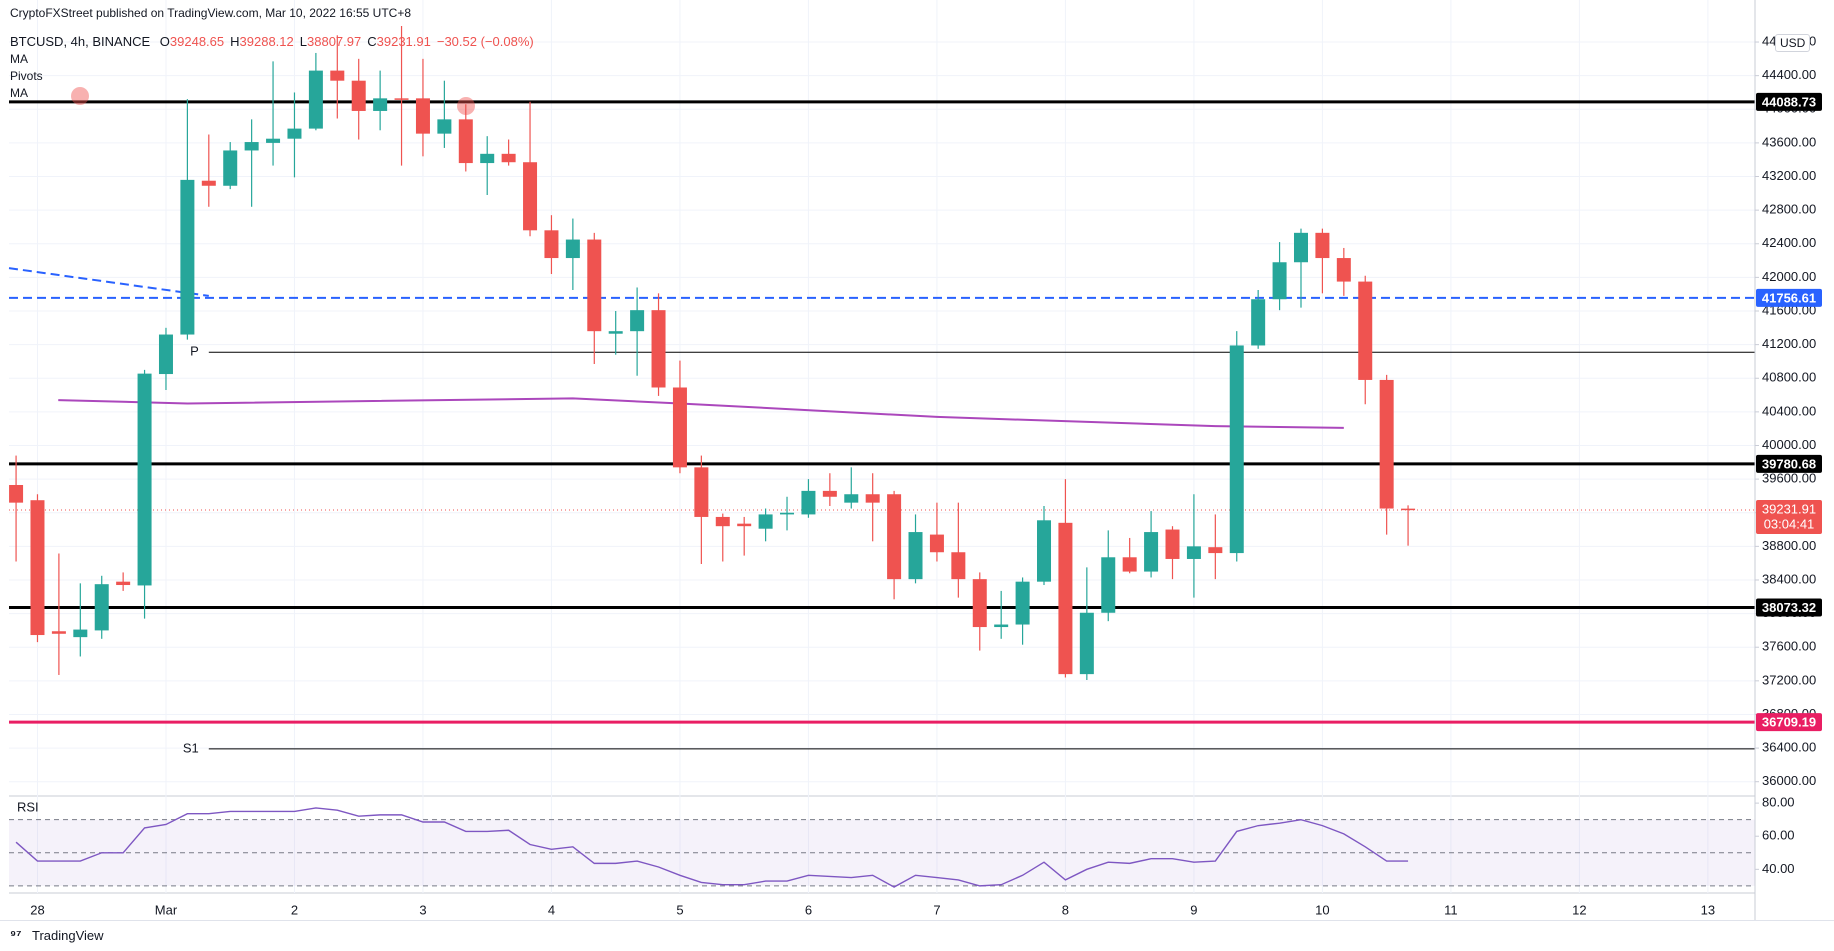 The image size is (1834, 951). What do you see at coordinates (108, 282) in the screenshot?
I see `trendline` at bounding box center [108, 282].